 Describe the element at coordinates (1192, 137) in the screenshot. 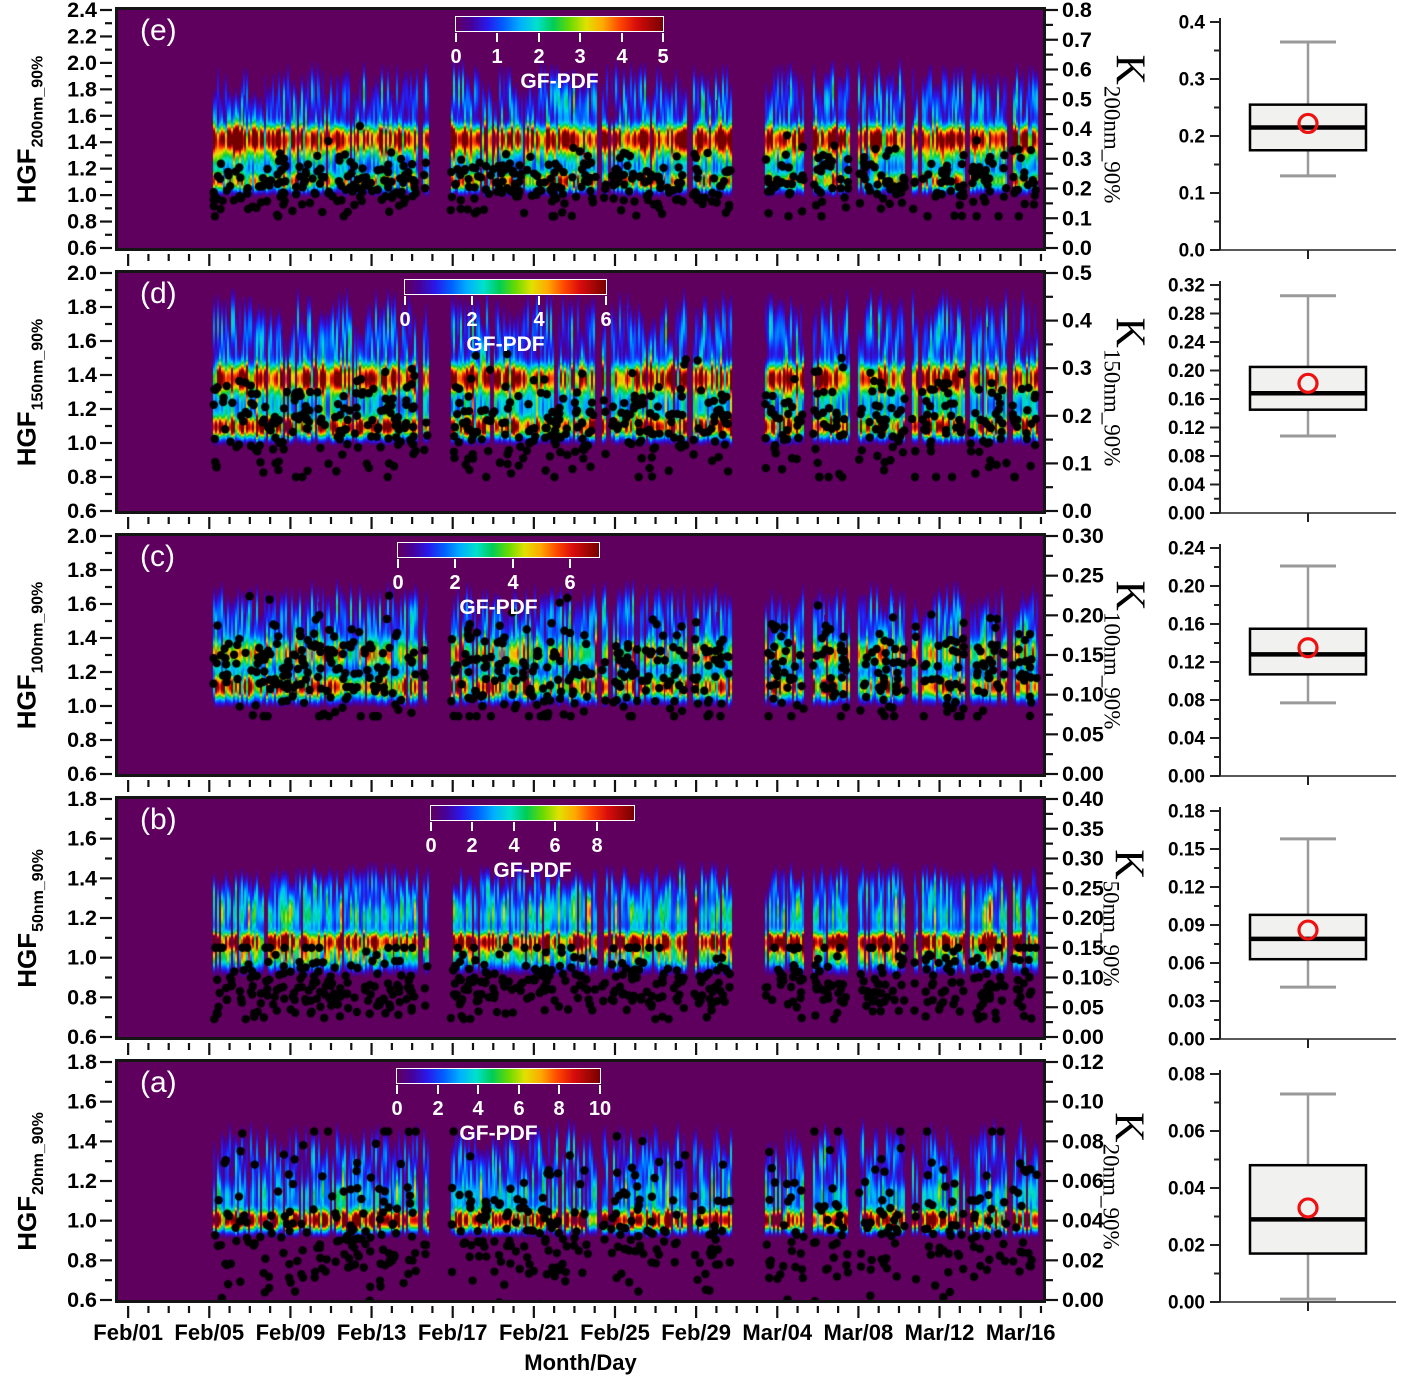

I see `boxplot-tick-label: 0.2` at that location.